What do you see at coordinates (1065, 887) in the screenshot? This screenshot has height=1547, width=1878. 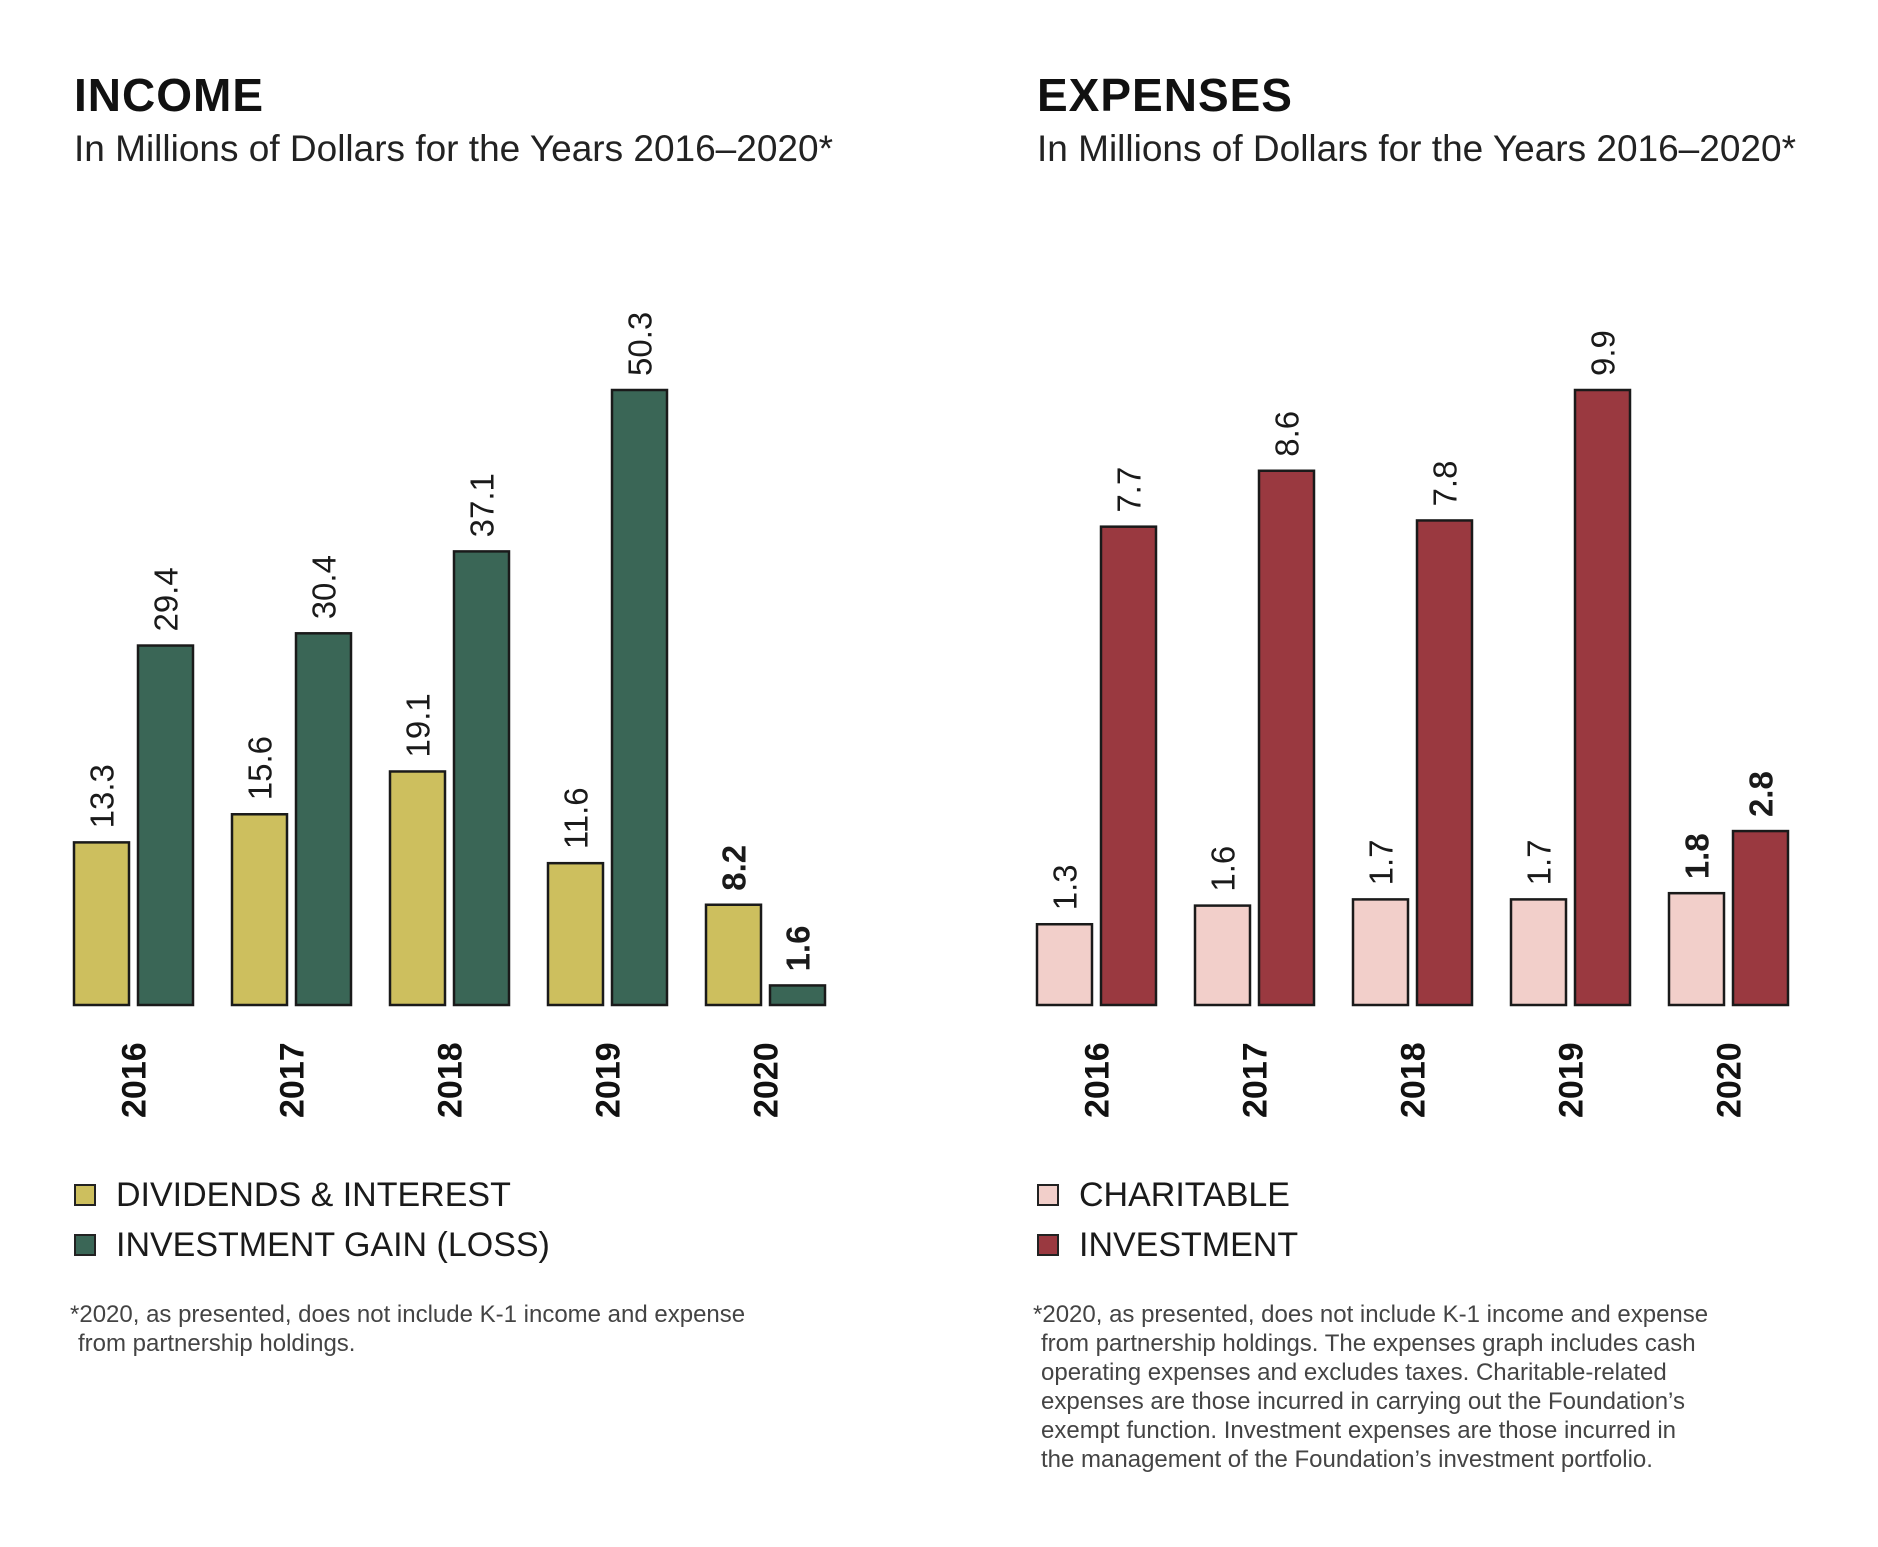 I see `data-label-charitable-2016: 1.3` at bounding box center [1065, 887].